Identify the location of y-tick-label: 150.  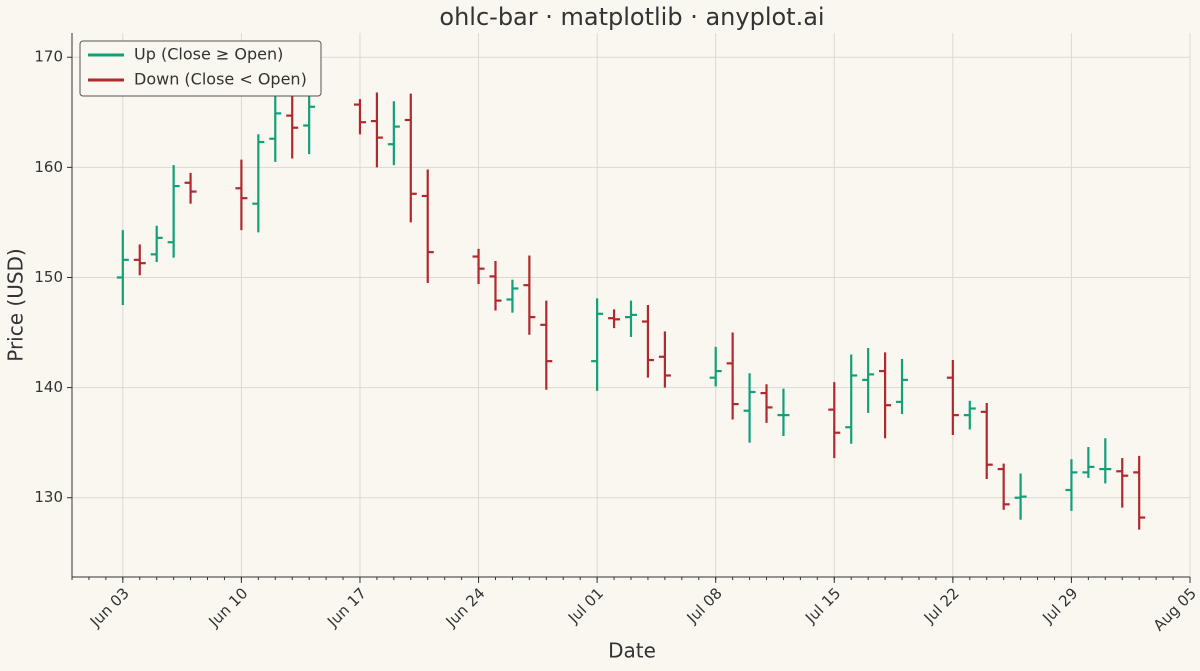
(48, 277).